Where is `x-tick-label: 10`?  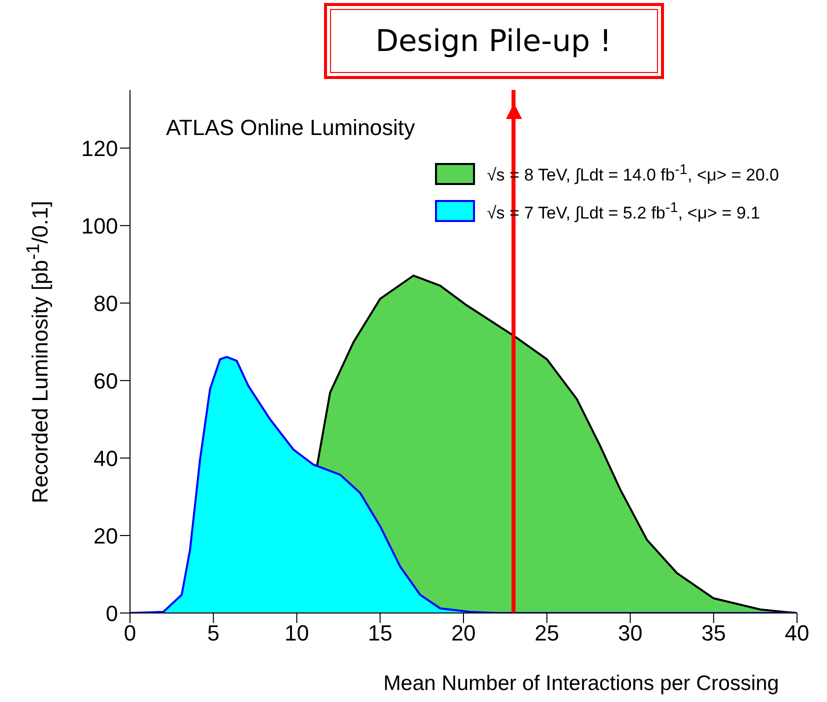 x-tick-label: 10 is located at coordinates (296, 633).